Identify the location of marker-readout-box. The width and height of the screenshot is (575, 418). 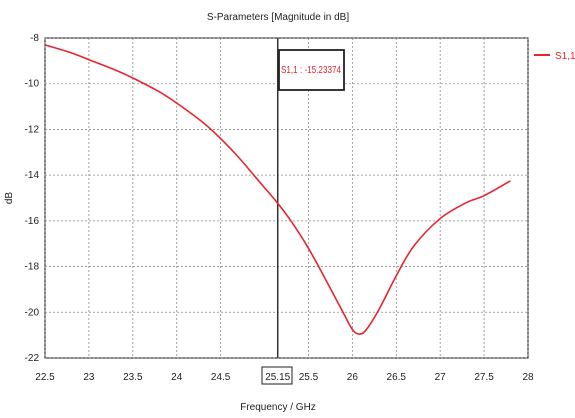
(311, 70).